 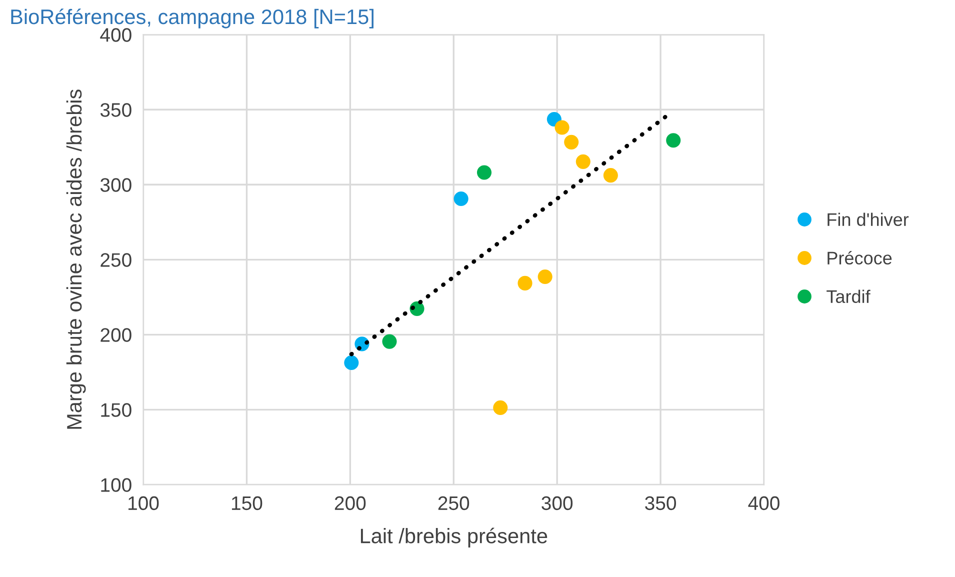 I want to click on y-tick-label: 150, so click(x=116, y=410).